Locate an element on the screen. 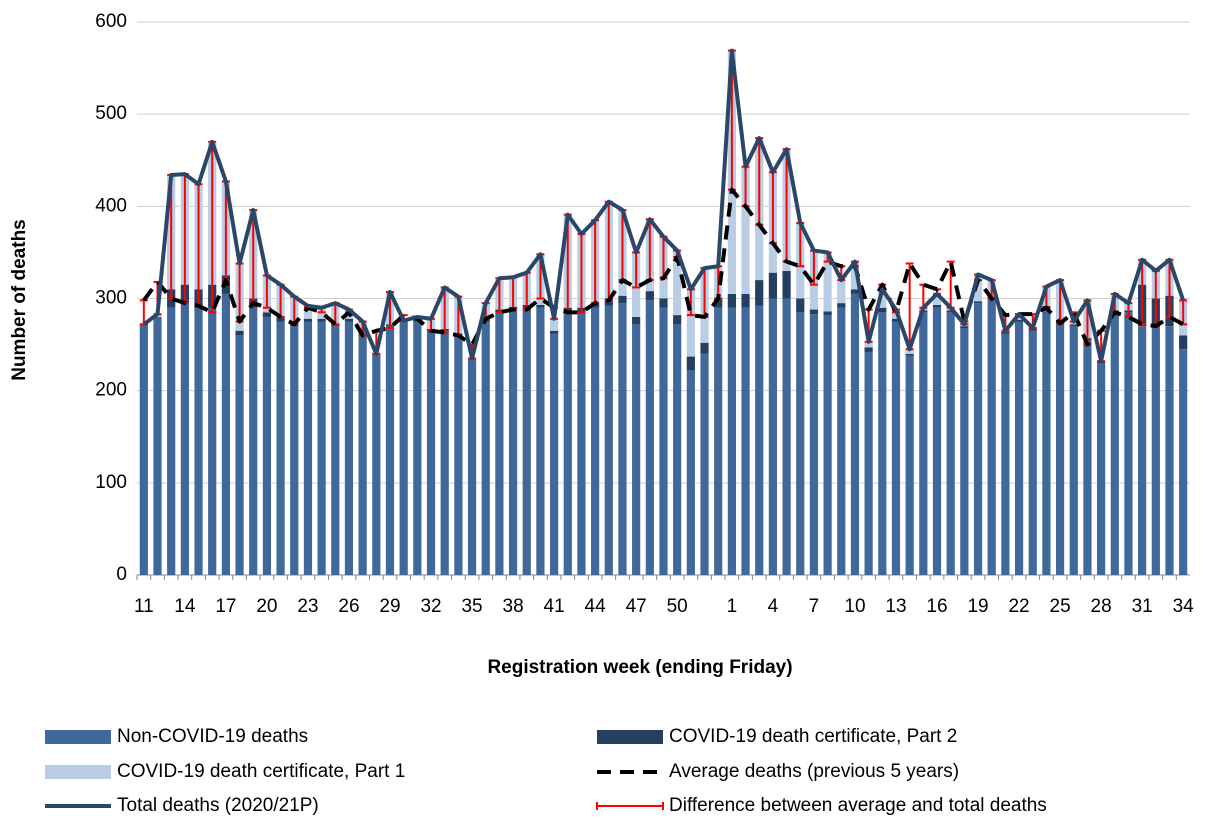 Image resolution: width=1205 pixels, height=834 pixels. x-tick-label: 14 is located at coordinates (185, 606).